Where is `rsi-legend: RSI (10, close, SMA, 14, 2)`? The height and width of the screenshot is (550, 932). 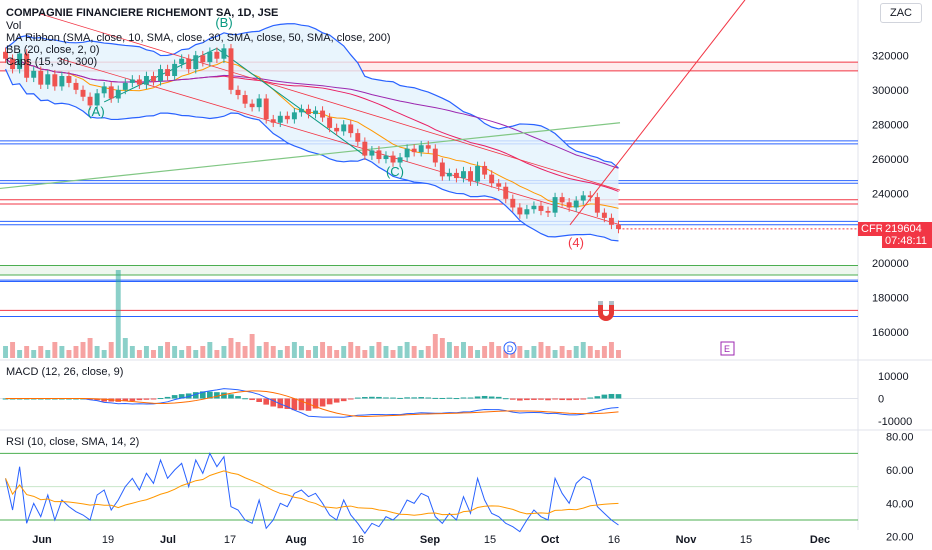
rsi-legend: RSI (10, close, SMA, 14, 2) is located at coordinates (73, 442).